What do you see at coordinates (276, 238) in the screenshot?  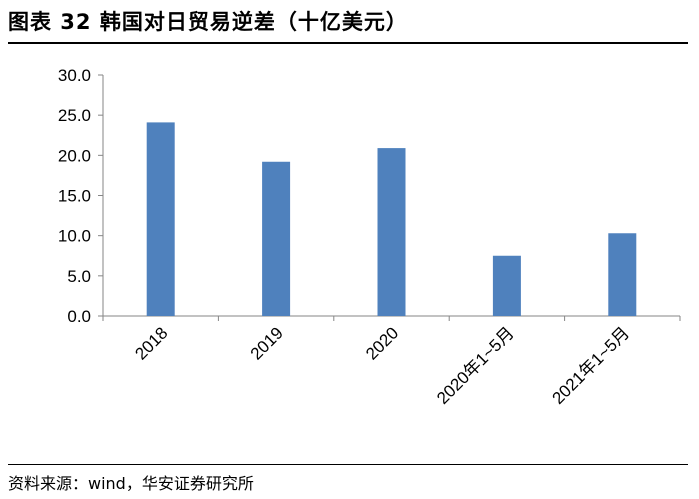 I see `bar-2019` at bounding box center [276, 238].